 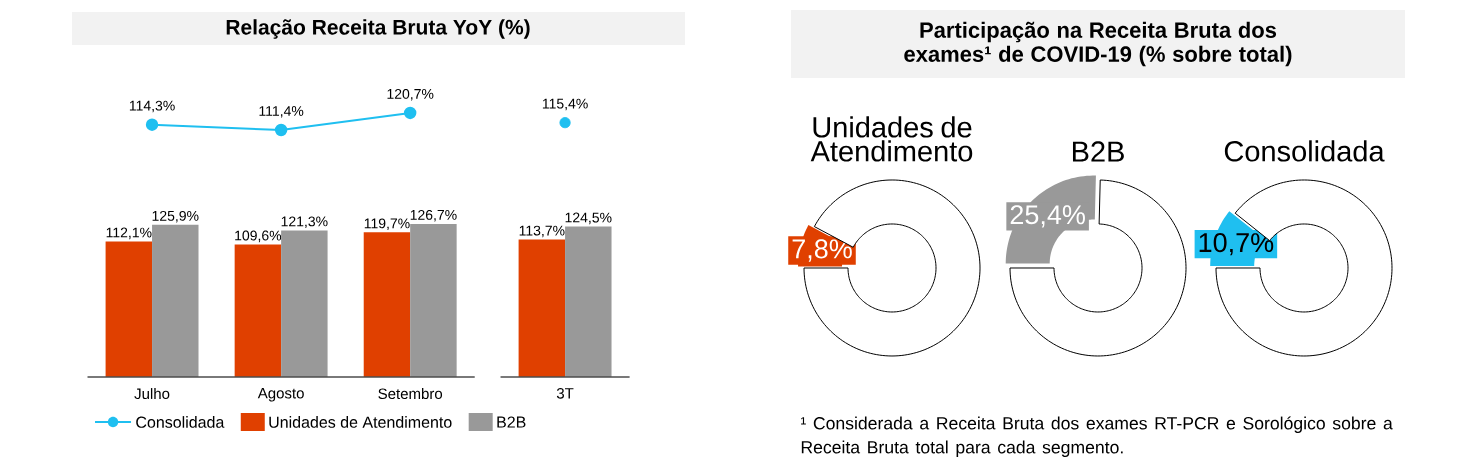 I want to click on data-label: 124,5%, so click(x=588, y=218).